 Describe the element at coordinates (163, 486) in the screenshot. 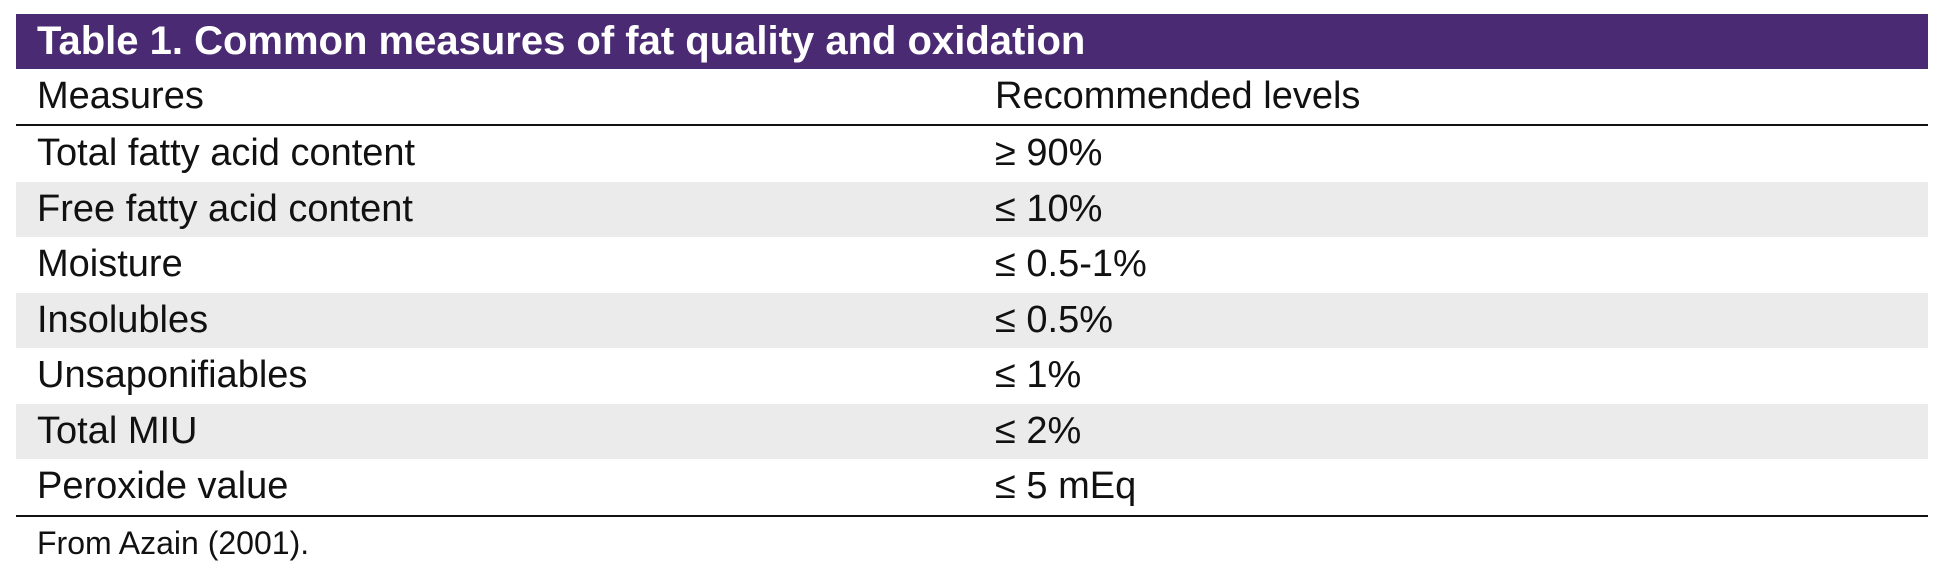

I see `measure-cell: Peroxide value` at that location.